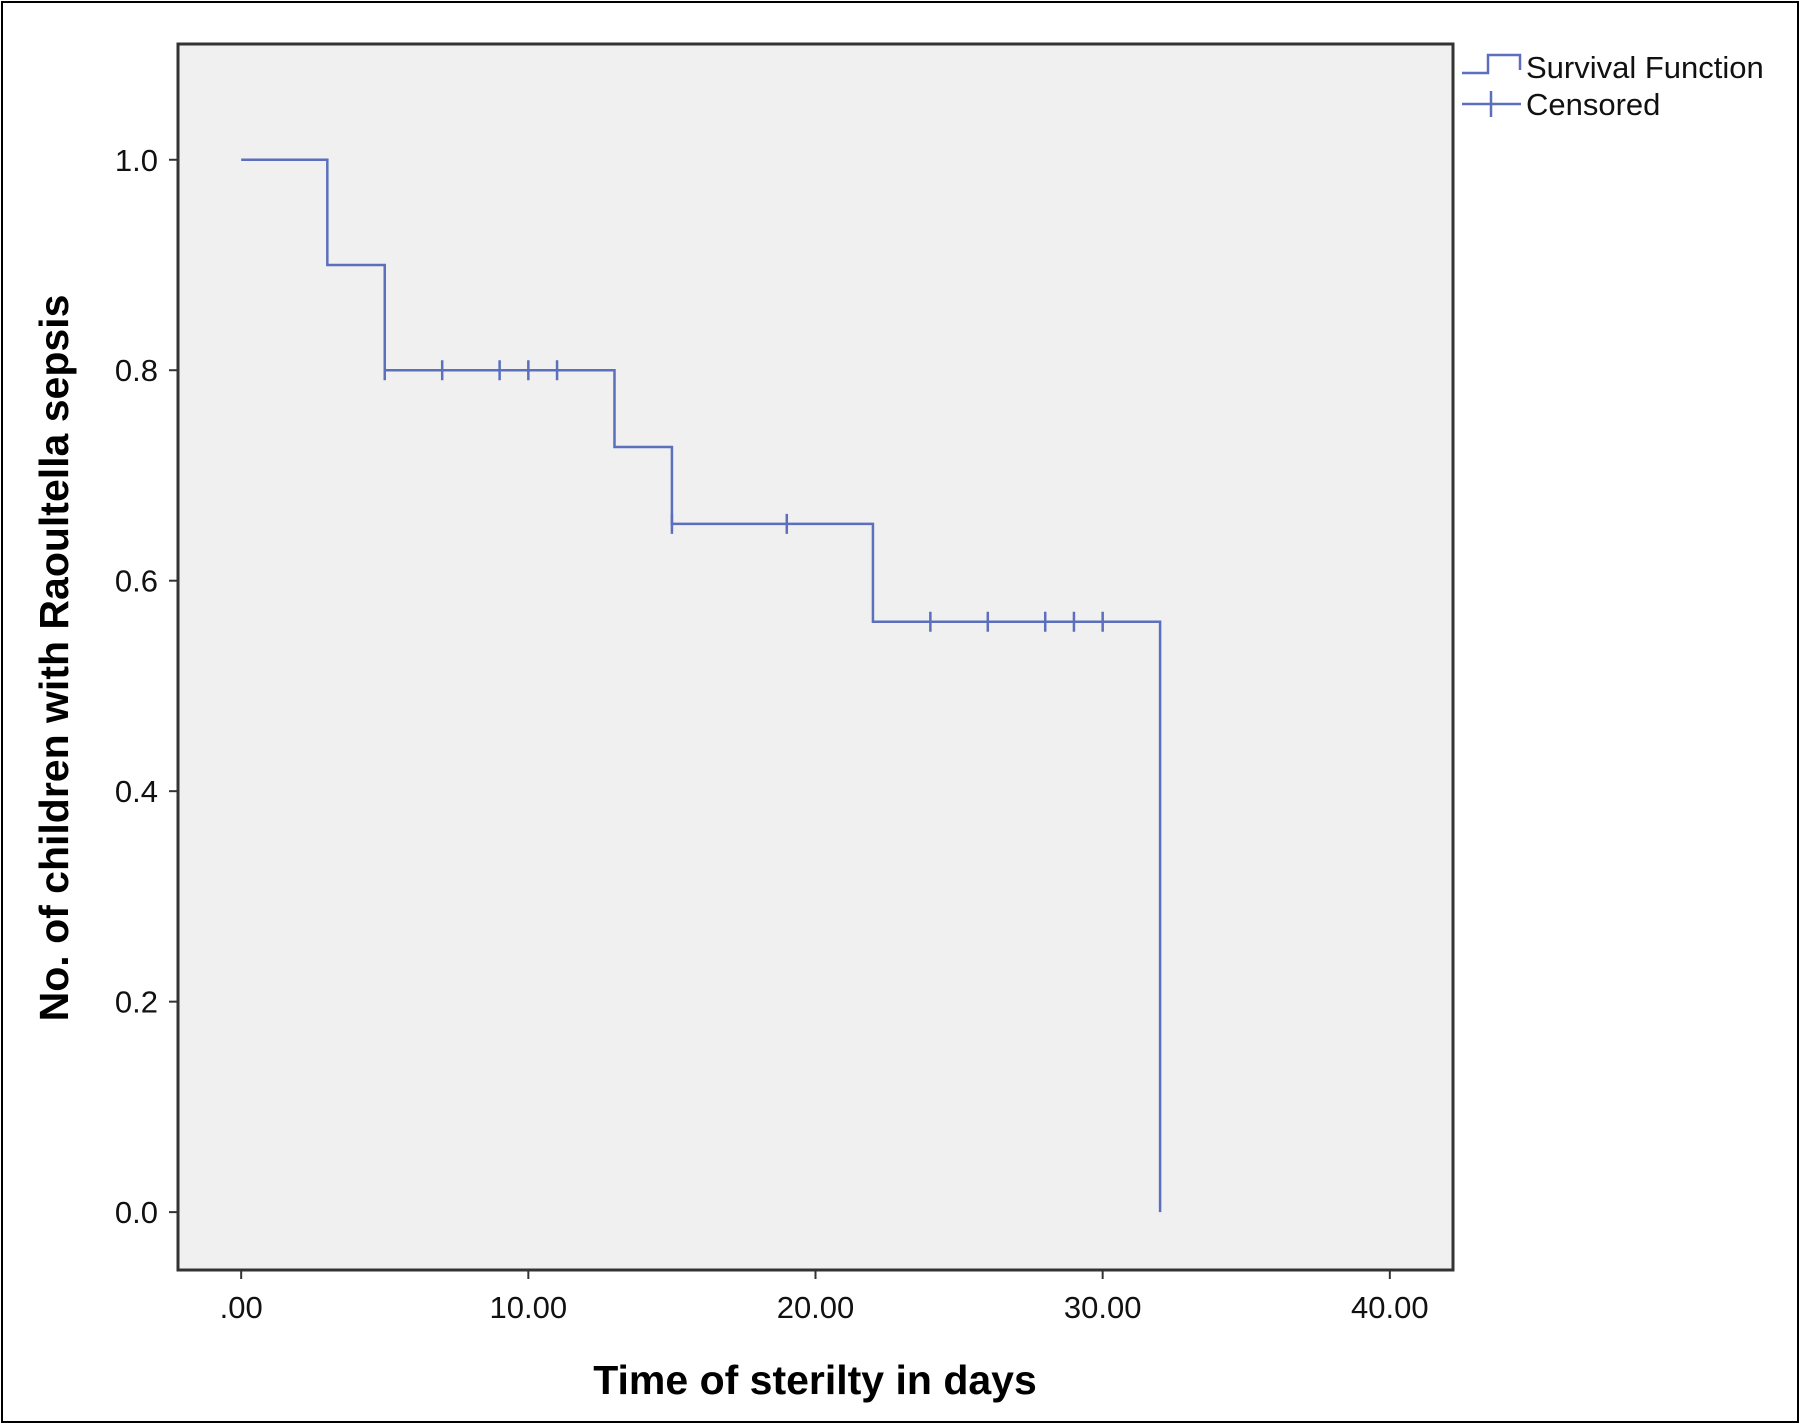 Image resolution: width=1802 pixels, height=1426 pixels. What do you see at coordinates (815, 1380) in the screenshot?
I see `x-axis-title: Time of sterilty in days` at bounding box center [815, 1380].